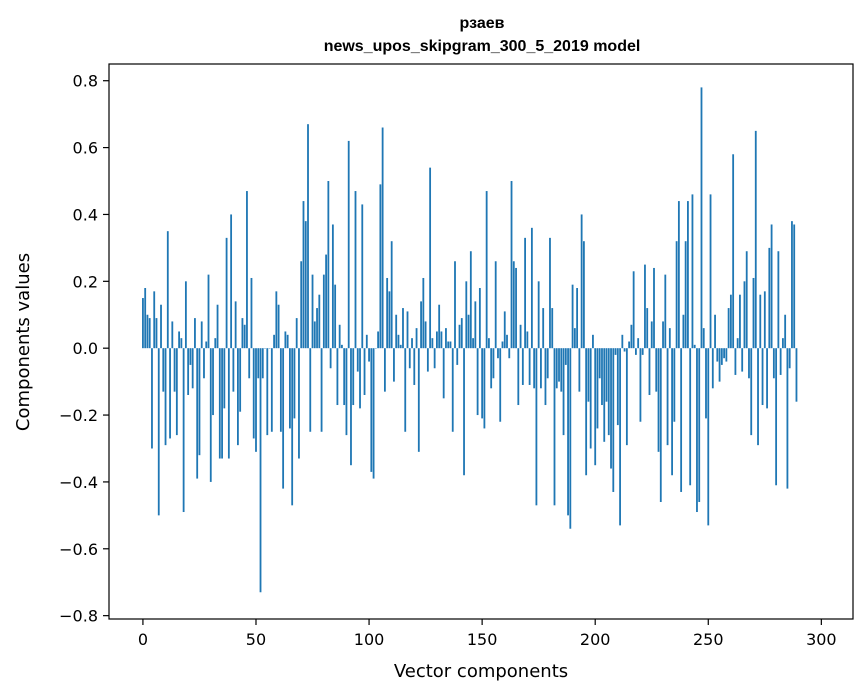 The height and width of the screenshot is (696, 867). I want to click on x-tick-label: 250, so click(708, 639).